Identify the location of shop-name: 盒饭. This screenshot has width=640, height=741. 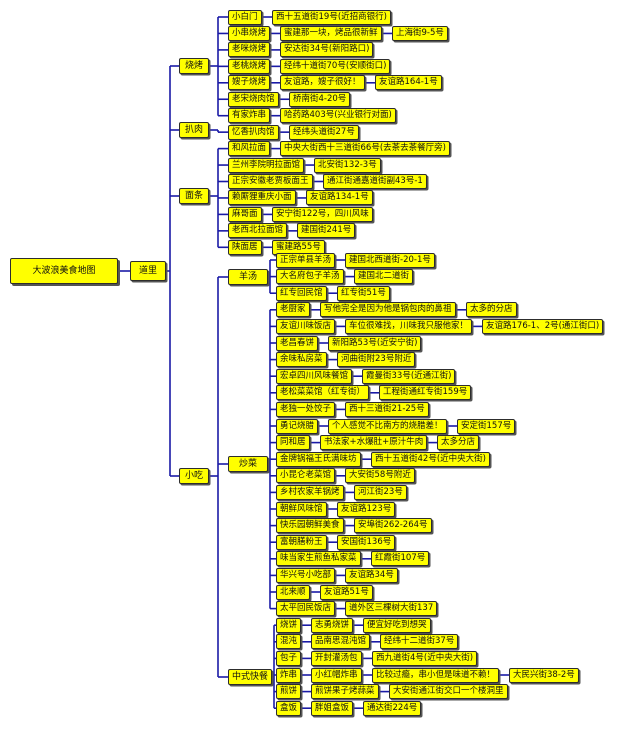
(289, 708).